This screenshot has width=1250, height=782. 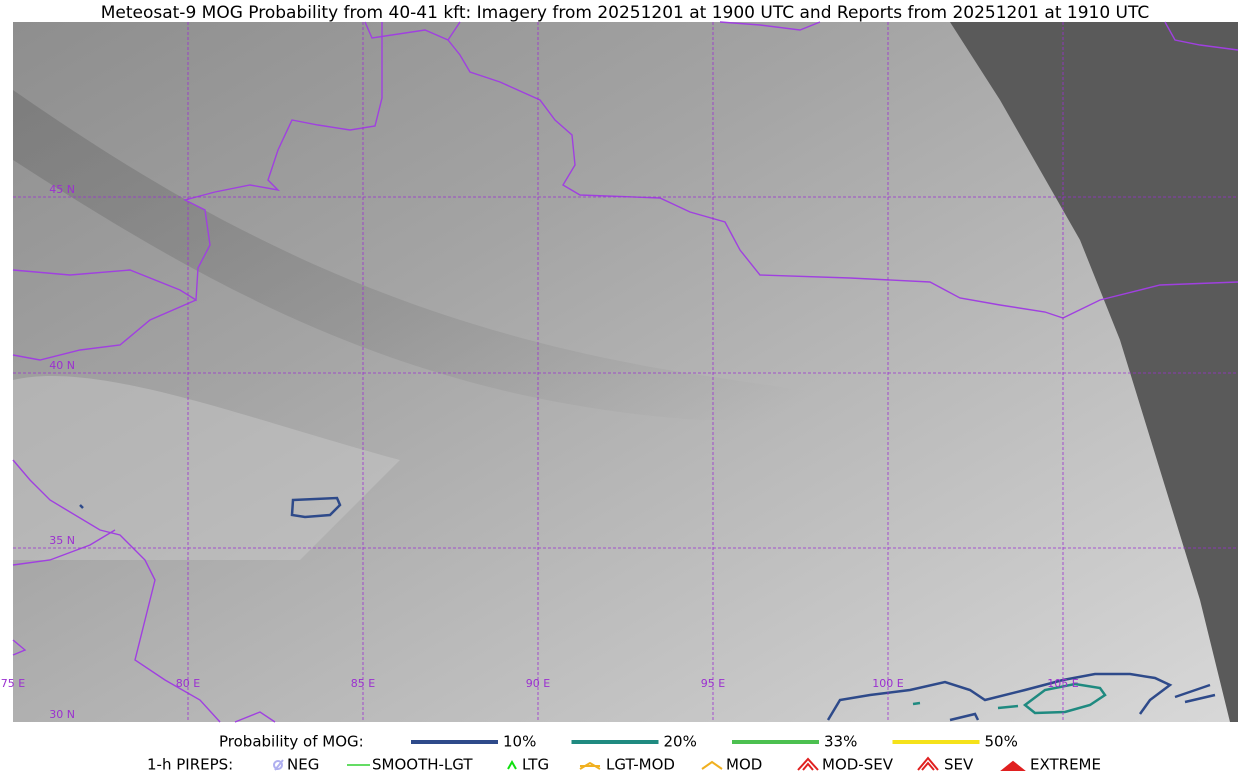 I want to click on pirep-type-label: MOD-SEV, so click(x=858, y=765).